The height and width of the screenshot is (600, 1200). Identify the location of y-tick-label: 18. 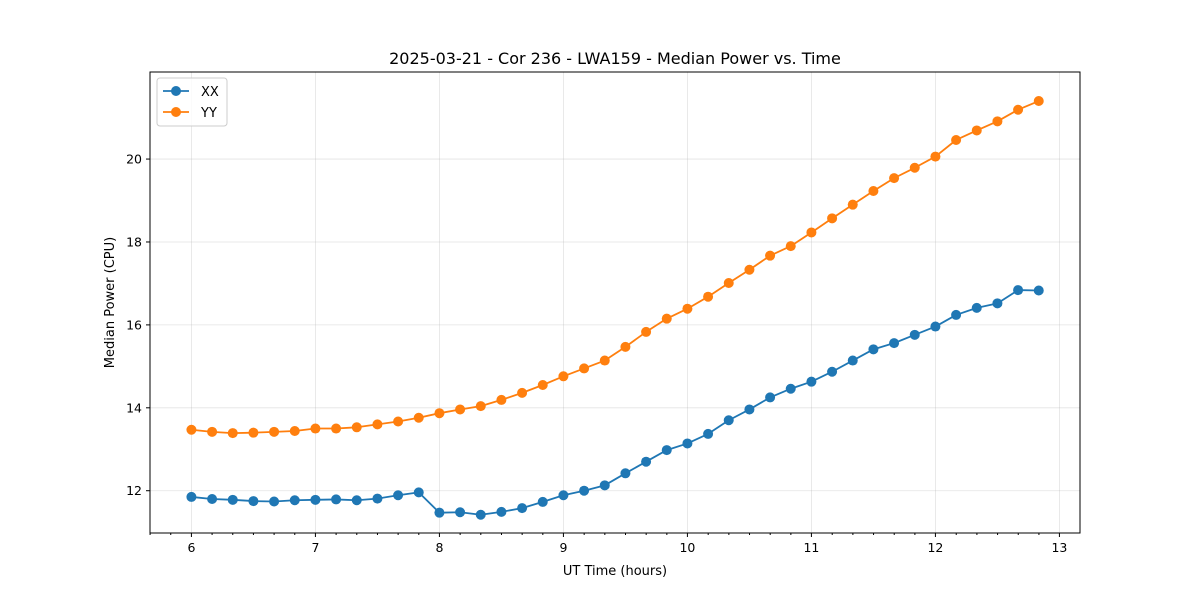
(134, 241).